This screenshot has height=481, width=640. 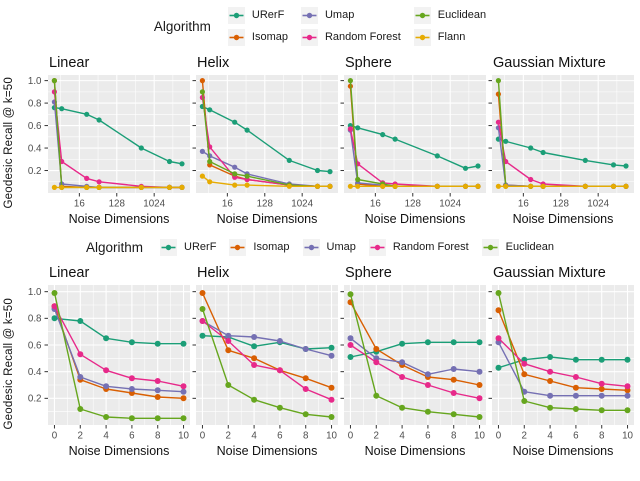 What do you see at coordinates (132, 436) in the screenshot?
I see `x-tick-label: 6` at bounding box center [132, 436].